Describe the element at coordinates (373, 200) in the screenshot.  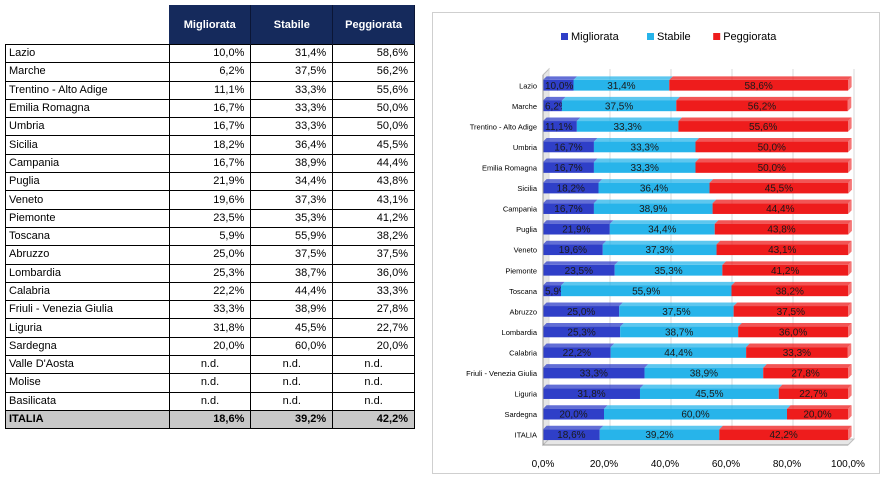
I see `peggiorata-cell: 43,1%` at that location.